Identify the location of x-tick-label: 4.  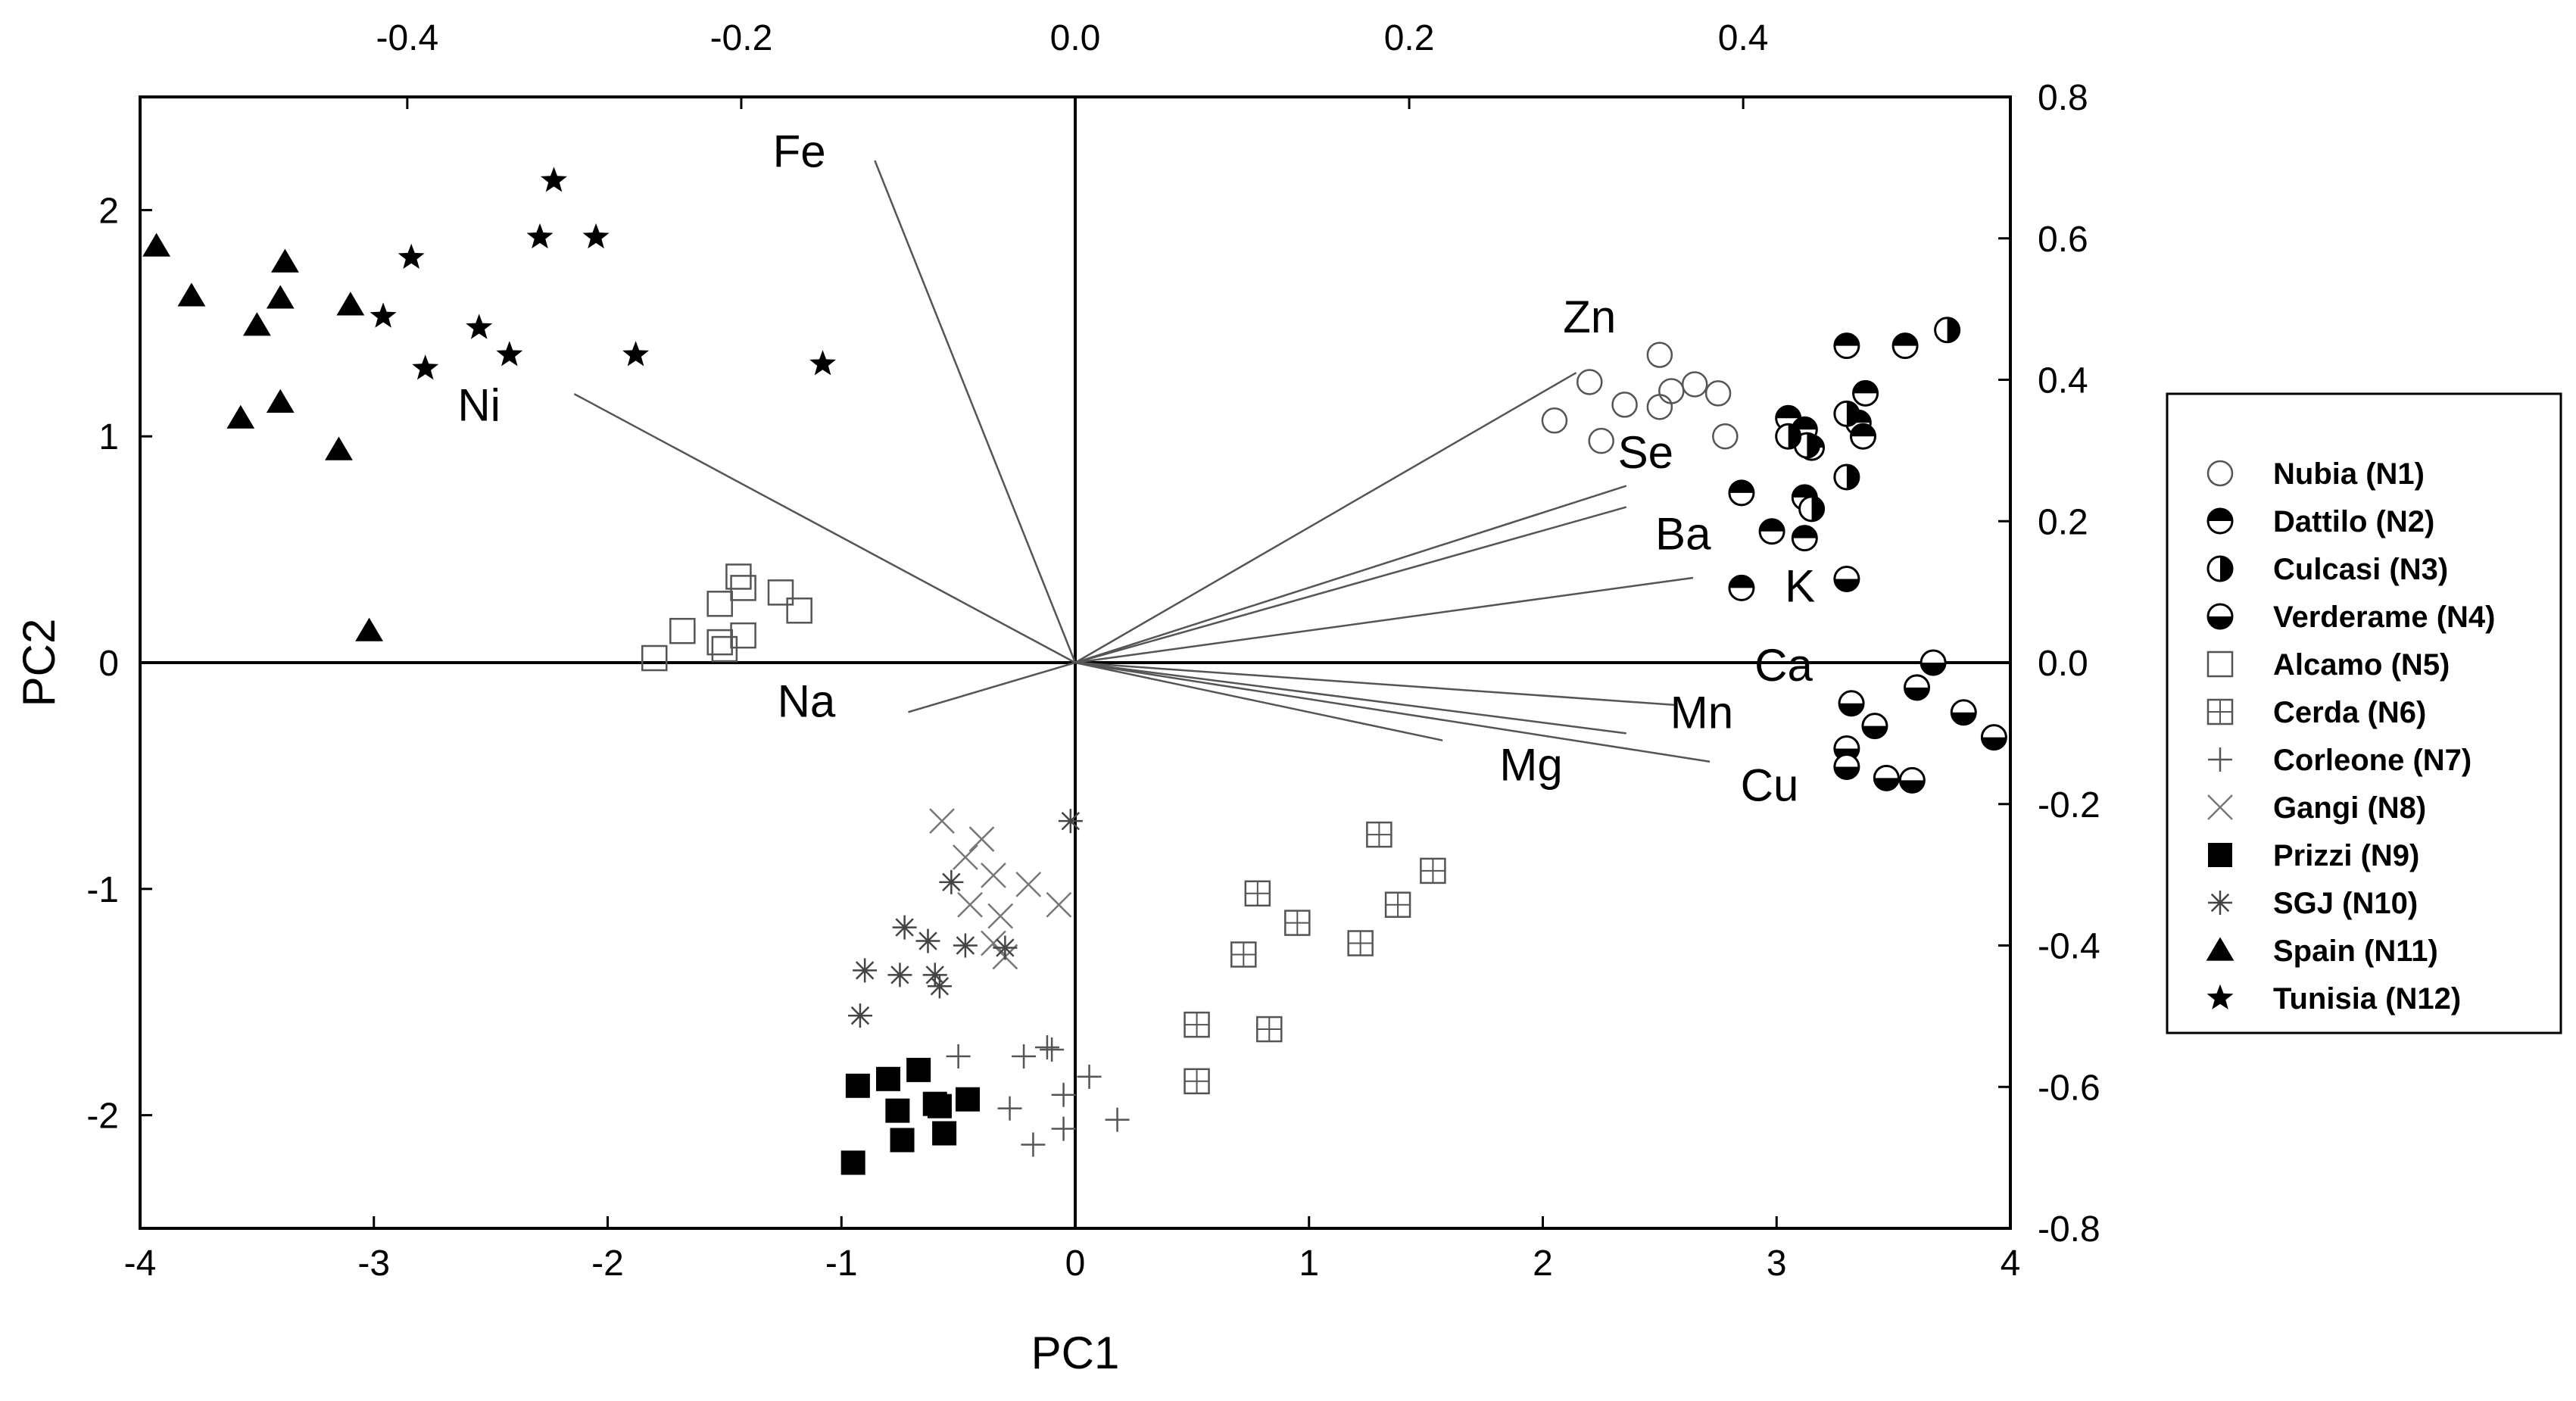
(2011, 1264).